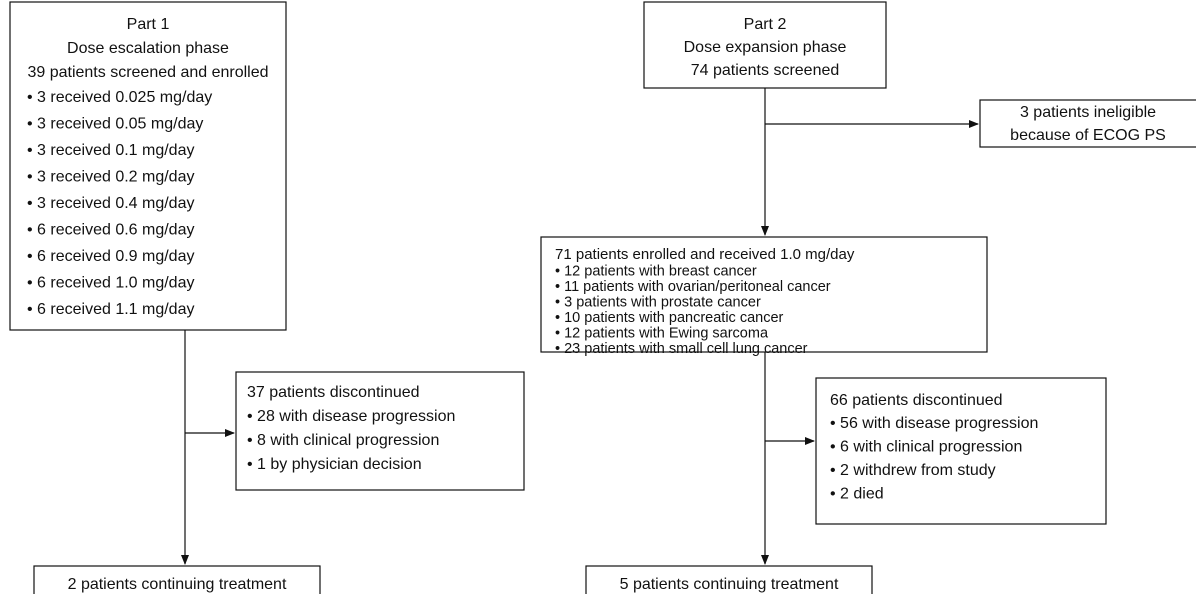 Image resolution: width=1196 pixels, height=594 pixels. Describe the element at coordinates (334, 464) in the screenshot. I see `bullet-item: • 1 by physician decision` at that location.